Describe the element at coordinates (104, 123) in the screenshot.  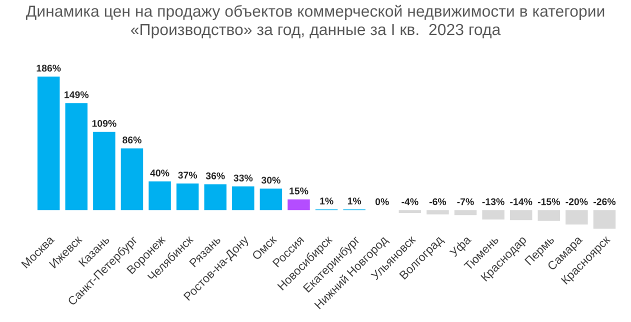
I see `data-label: 109%` at that location.